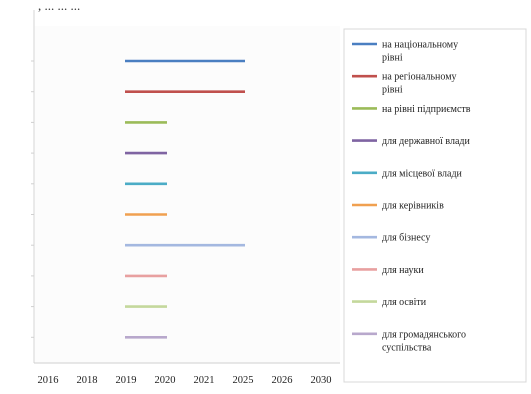 The image size is (531, 394). Describe the element at coordinates (422, 173) in the screenshot. I see `legend-label: для місцевої влади` at that location.